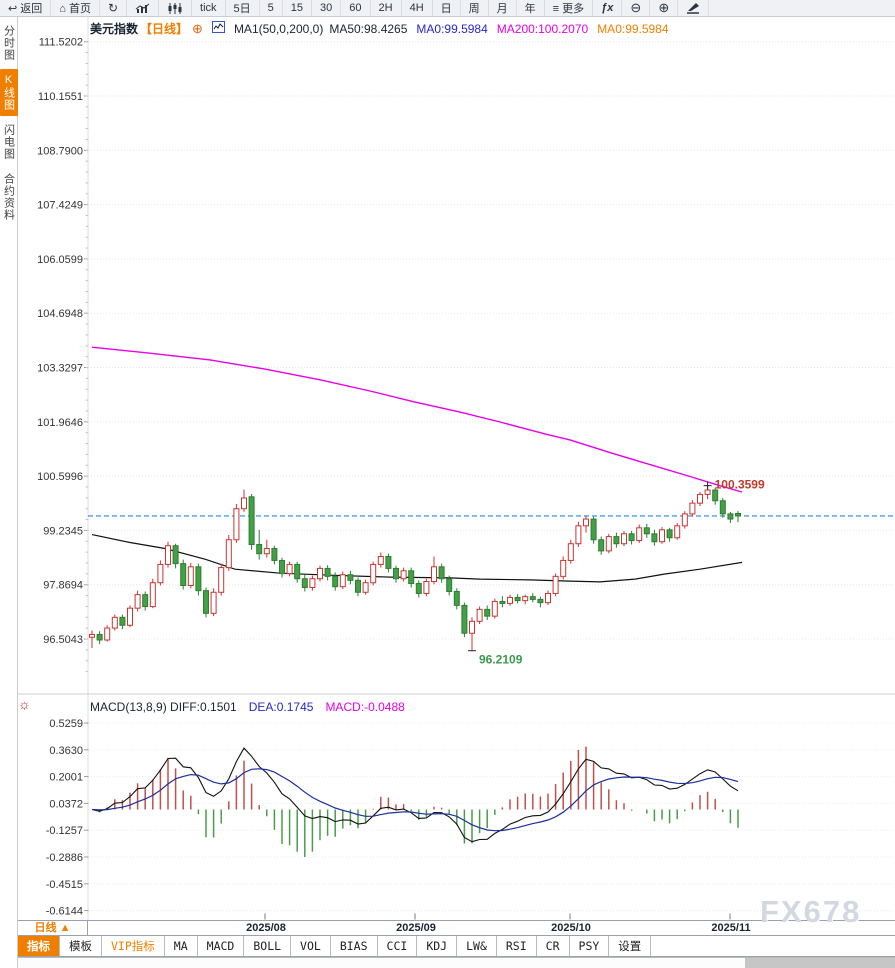  I want to click on tab-settings: 设置, so click(630, 946).